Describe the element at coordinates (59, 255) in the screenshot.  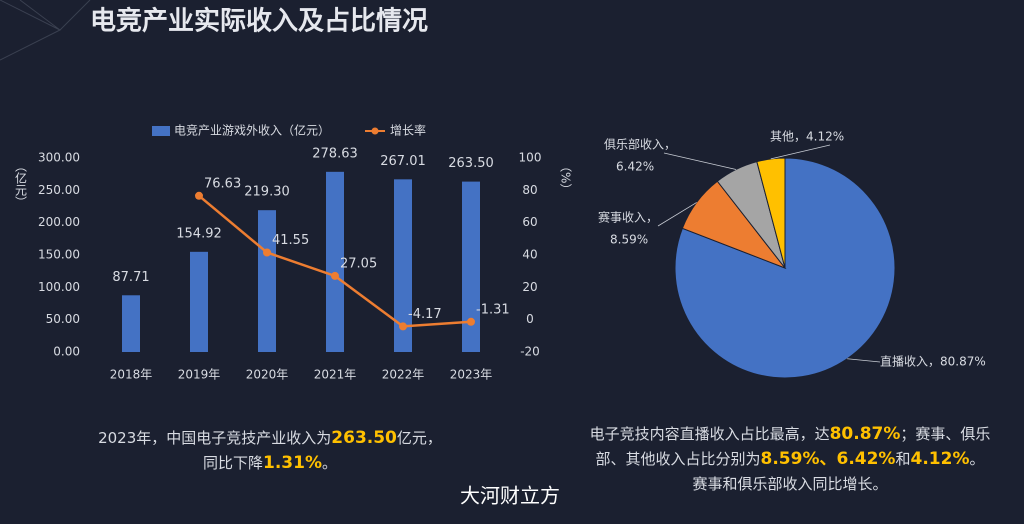
I see `y-tick-label: 150.00` at that location.